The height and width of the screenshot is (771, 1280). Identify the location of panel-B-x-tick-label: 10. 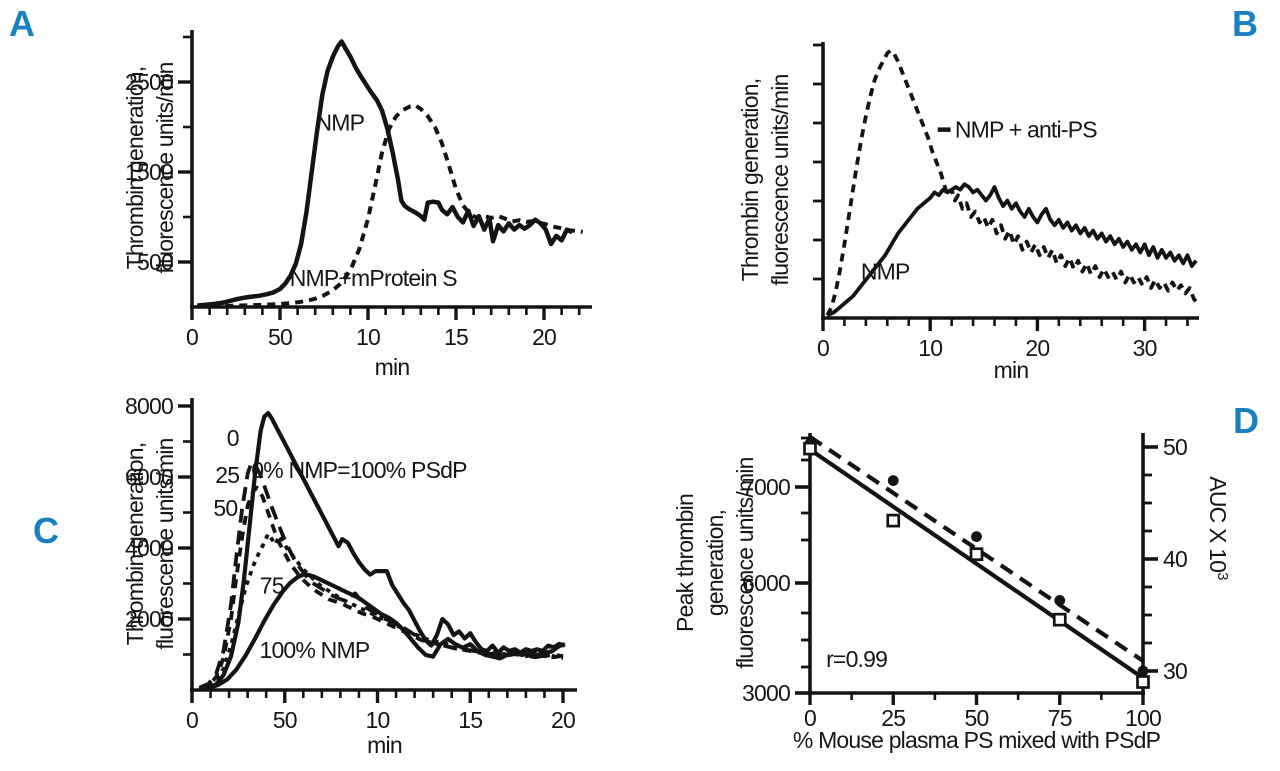
(930, 348).